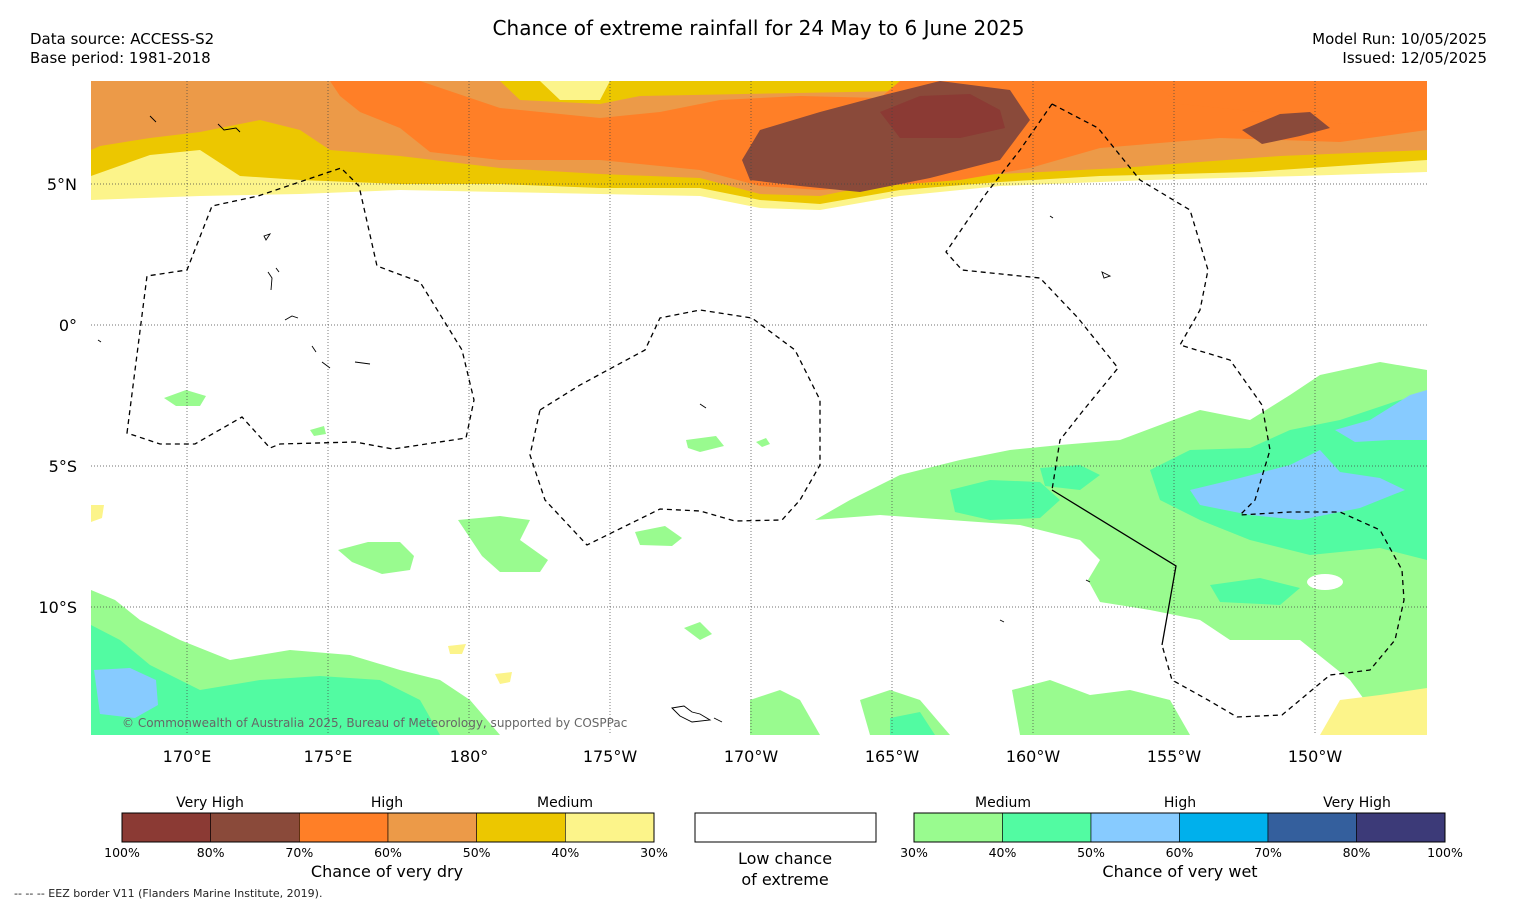 This screenshot has width=1517, height=908. Describe the element at coordinates (565, 803) in the screenshot. I see `dry-category-medium: Medium` at that location.